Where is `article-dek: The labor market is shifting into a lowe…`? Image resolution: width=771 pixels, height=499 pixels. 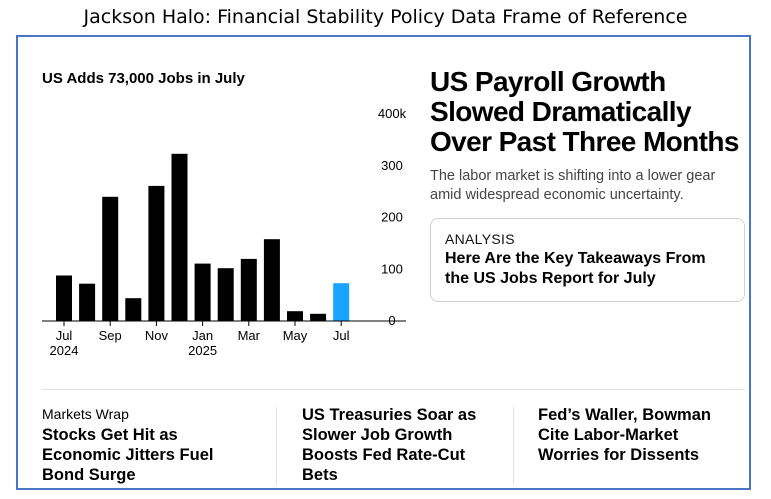 article-dek: The labor market is shifting into a lowe… is located at coordinates (573, 185).